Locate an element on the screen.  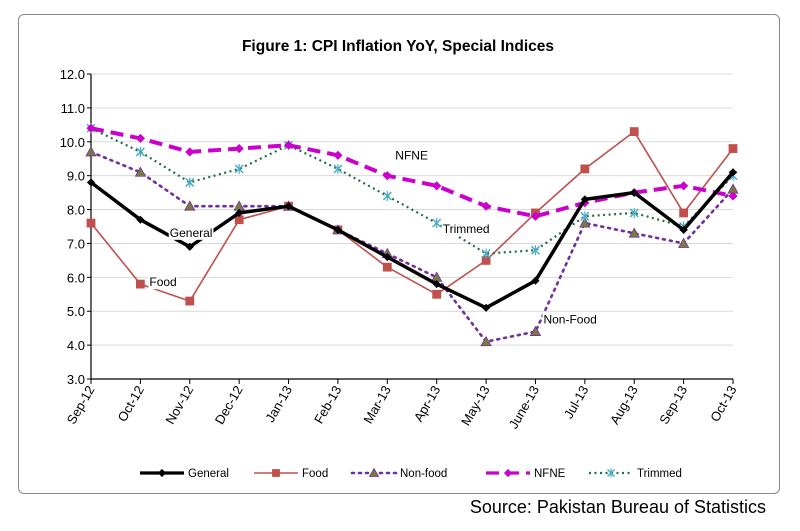
legend-label-nfne: NFNE is located at coordinates (550, 474).